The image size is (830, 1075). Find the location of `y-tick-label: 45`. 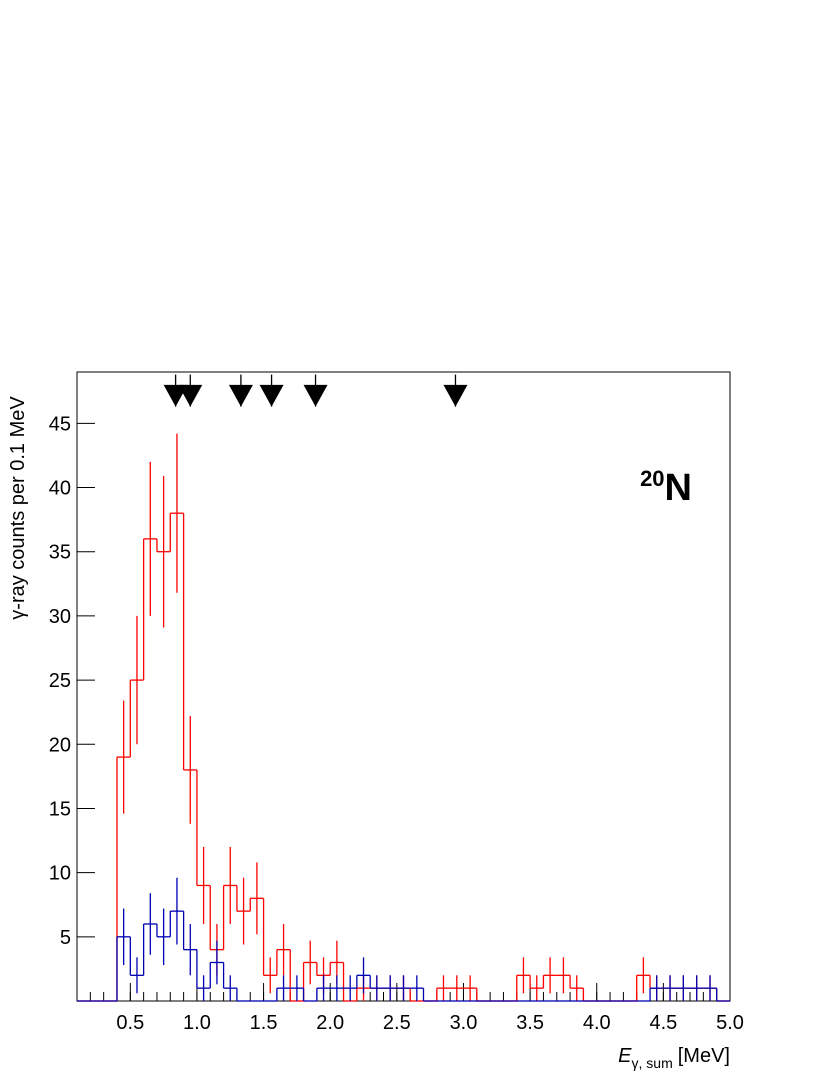

y-tick-label: 45 is located at coordinates (60, 424).